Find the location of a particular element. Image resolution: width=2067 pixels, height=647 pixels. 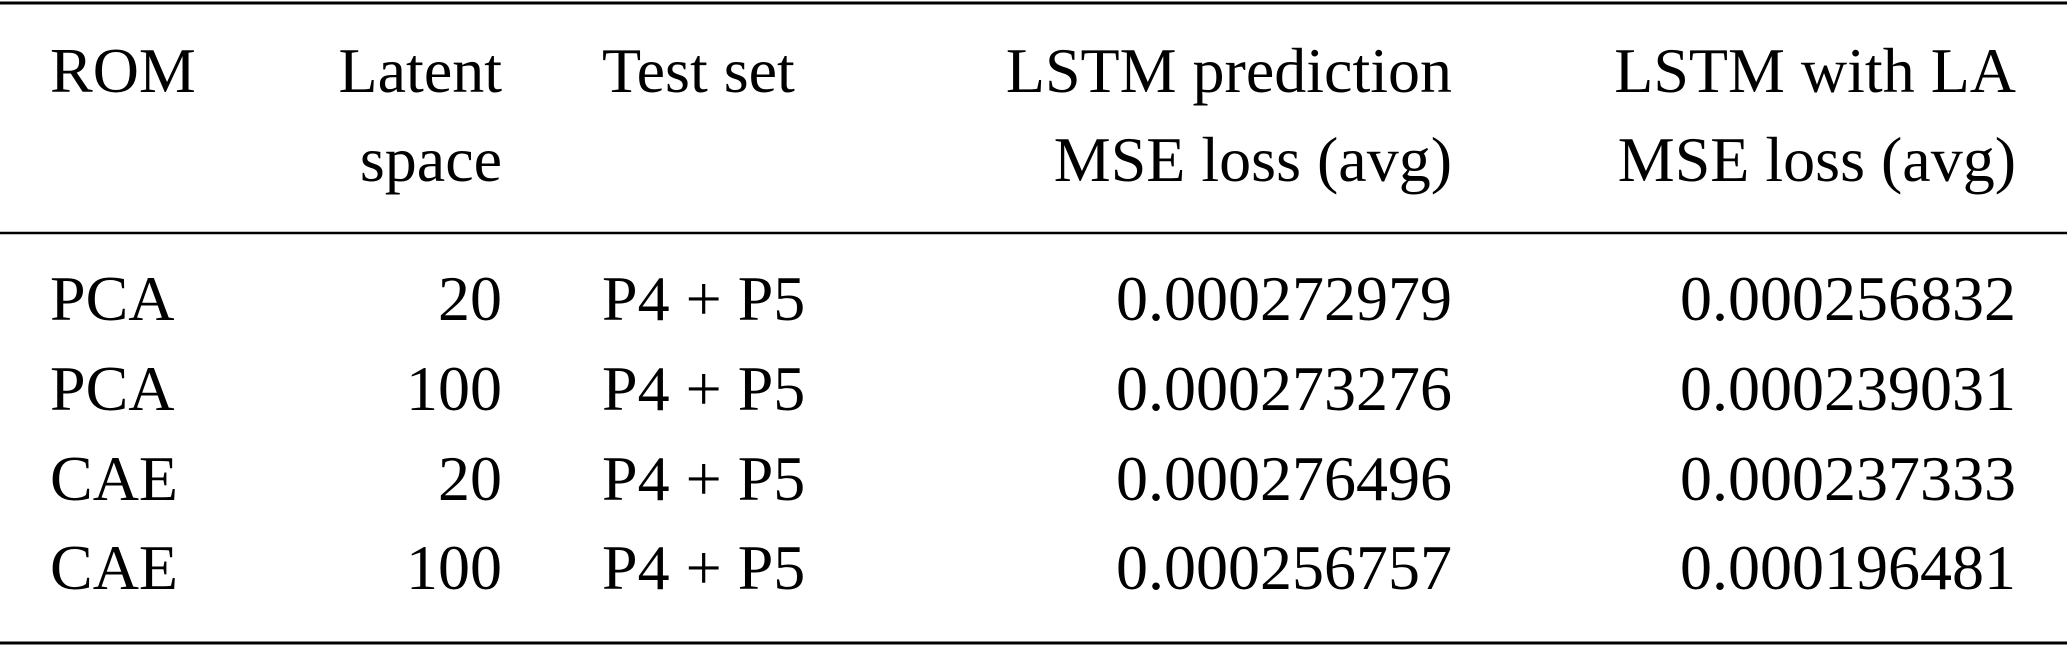

table-cell: 0.000256757 is located at coordinates (1284, 567).